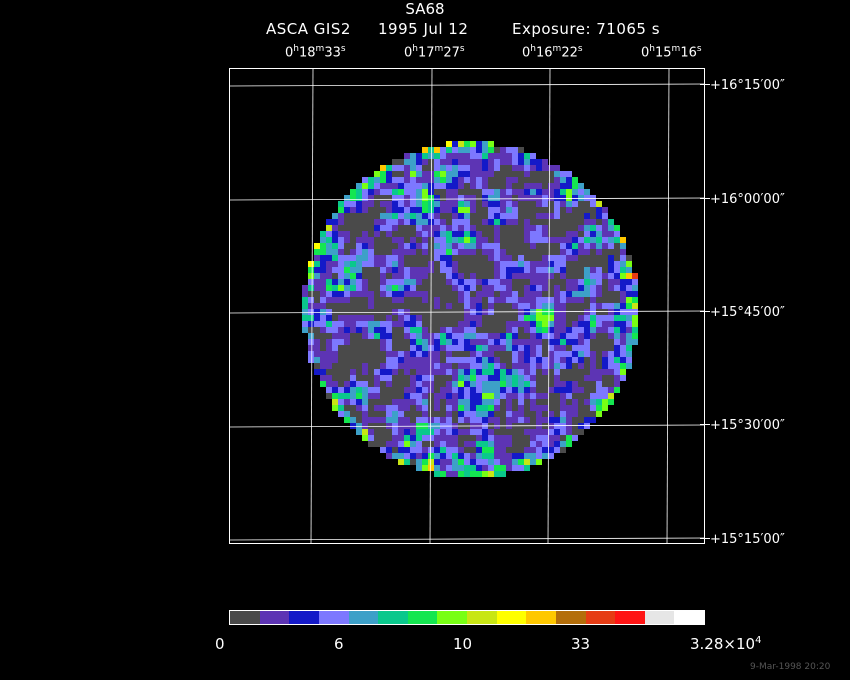 This screenshot has height=680, width=850. I want to click on dec-label-4: +15°30′00″, so click(747, 425).